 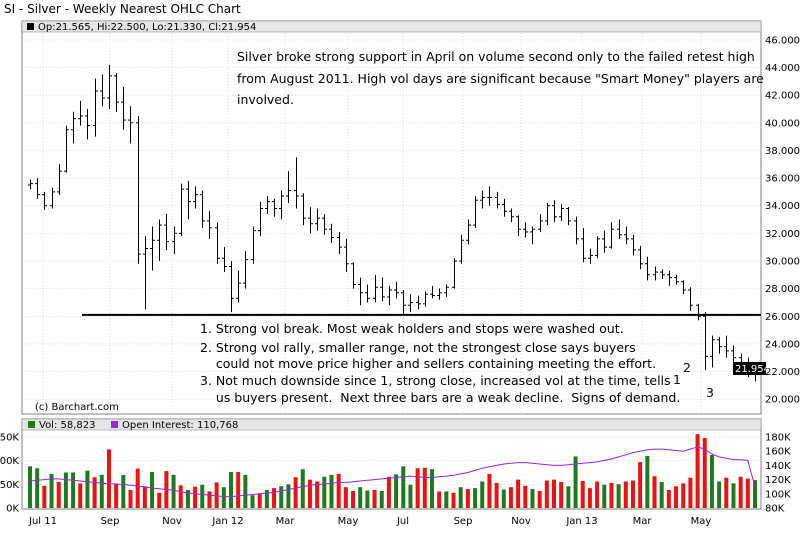 What do you see at coordinates (180, 425) in the screenshot?
I see `oi-legend-label: Open Interest: 110,768` at bounding box center [180, 425].